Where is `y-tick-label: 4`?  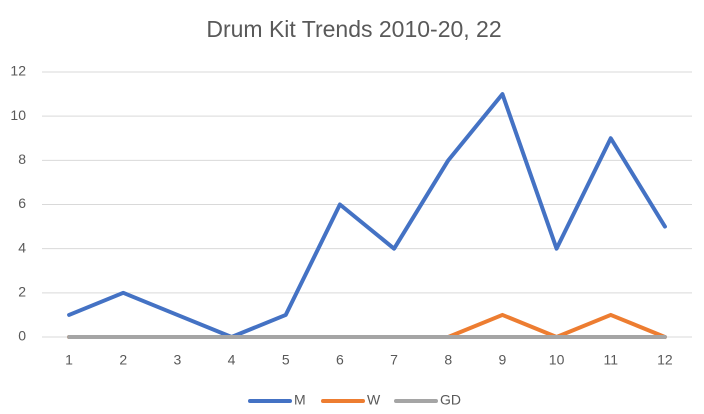
y-tick-label: 4 is located at coordinates (22, 247).